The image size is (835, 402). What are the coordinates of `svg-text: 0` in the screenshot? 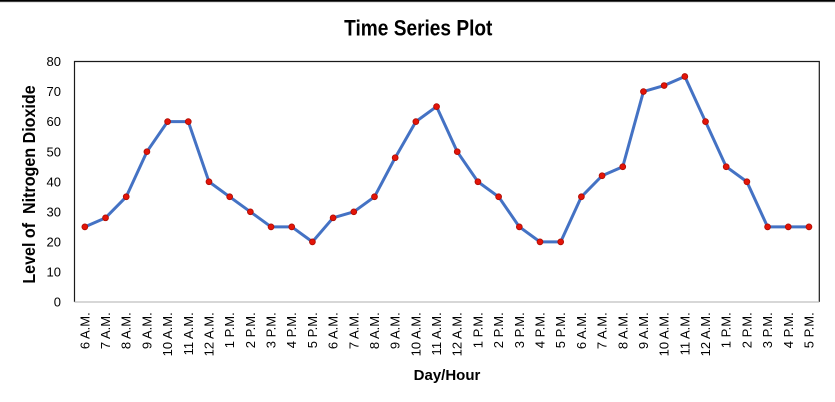 It's located at (57, 302).